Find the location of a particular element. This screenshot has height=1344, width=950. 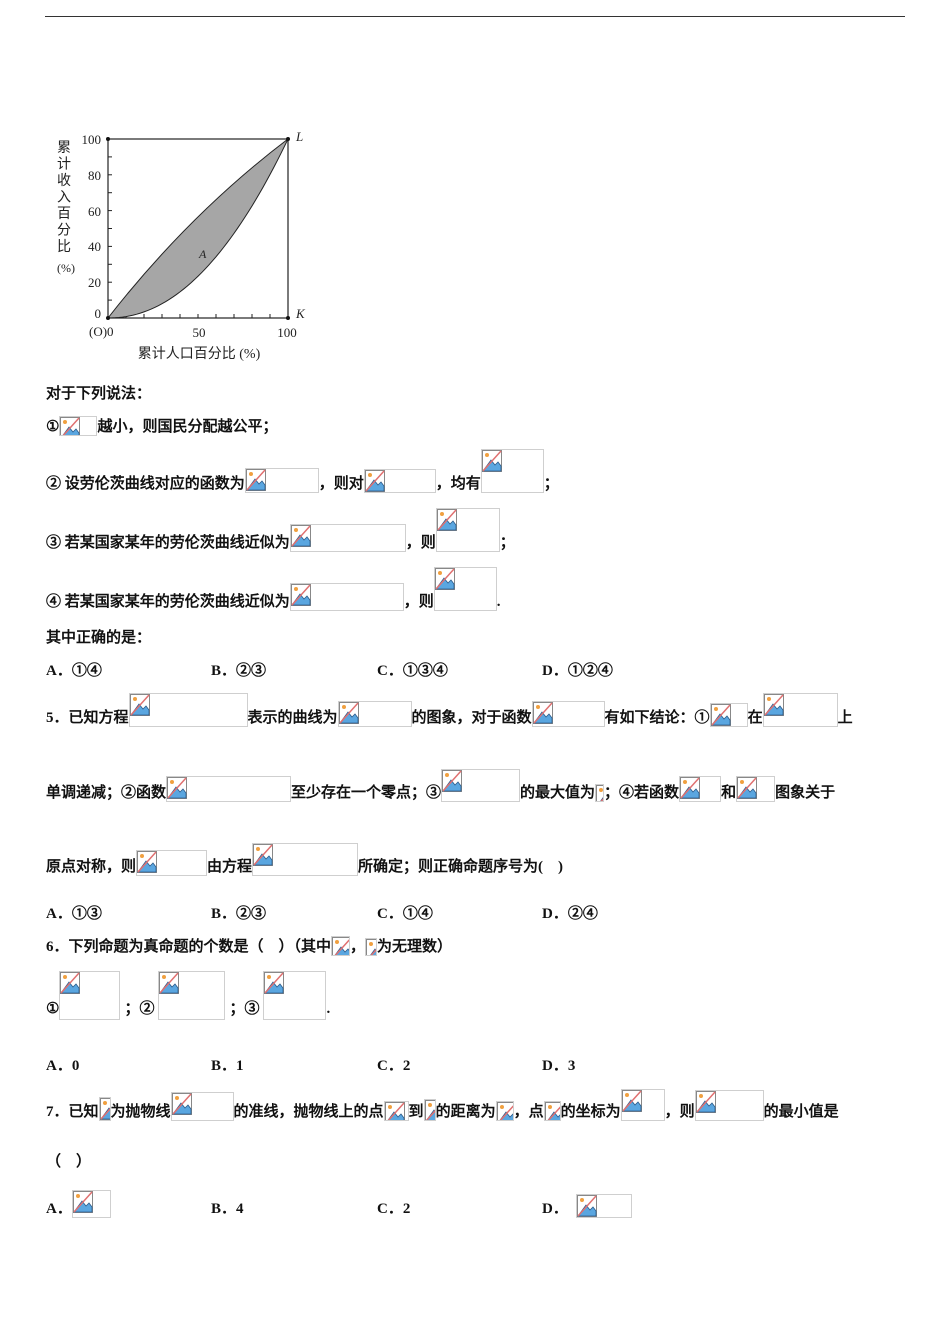

text: 原点对称，则 is located at coordinates (91, 867).